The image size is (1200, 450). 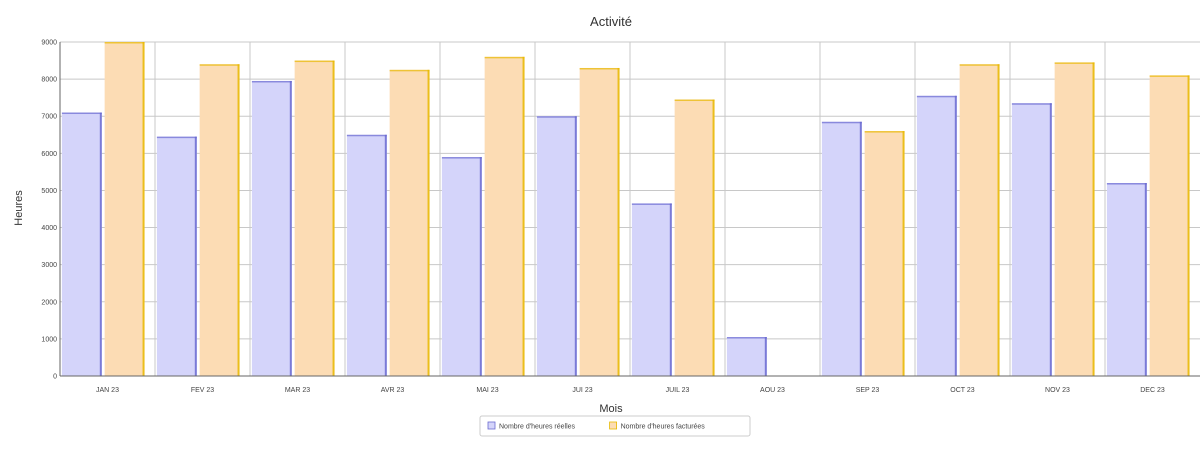 What do you see at coordinates (49, 191) in the screenshot?
I see `y-tick-label: 5000` at bounding box center [49, 191].